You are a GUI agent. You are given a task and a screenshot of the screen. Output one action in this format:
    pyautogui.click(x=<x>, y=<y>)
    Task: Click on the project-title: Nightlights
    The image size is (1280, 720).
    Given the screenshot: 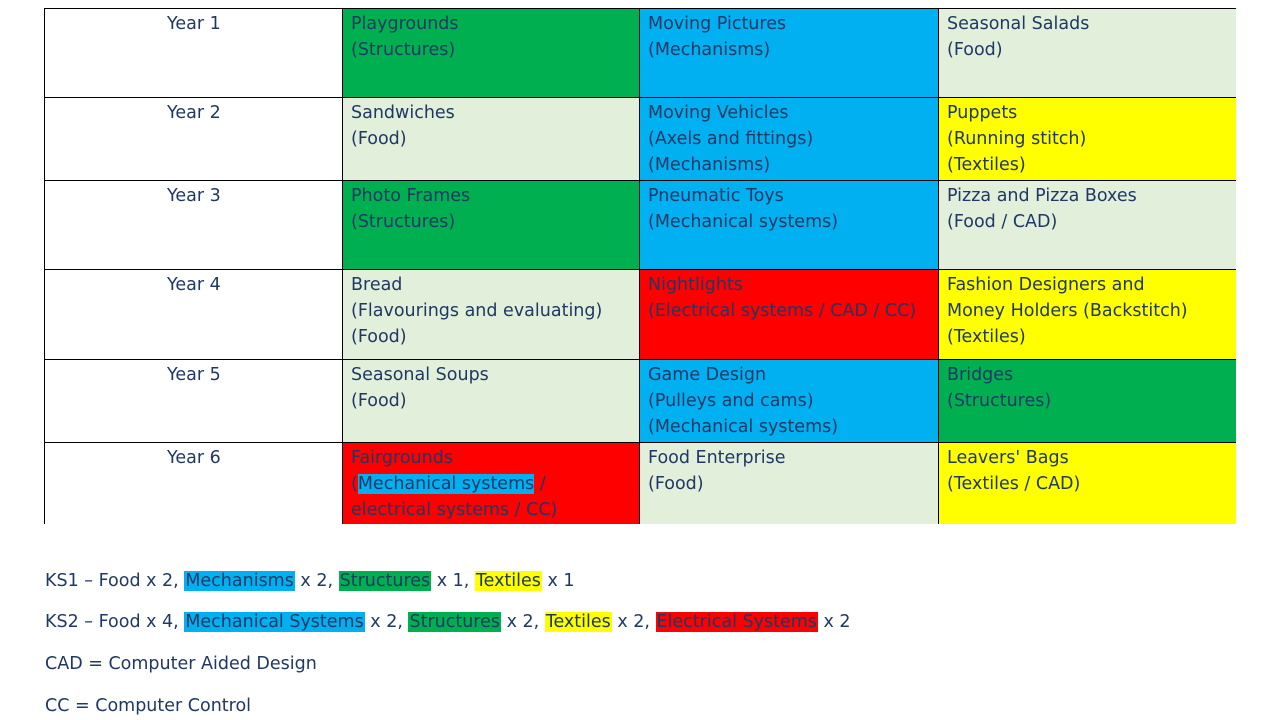 What is the action you would take?
    pyautogui.click(x=695, y=285)
    